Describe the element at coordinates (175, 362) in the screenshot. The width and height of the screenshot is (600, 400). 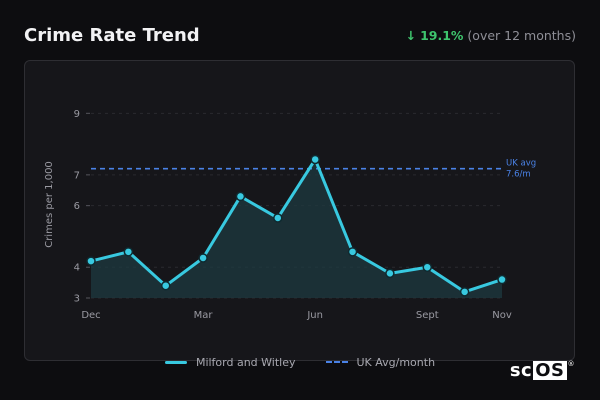
I see `solid-line-swatch-icon` at that location.